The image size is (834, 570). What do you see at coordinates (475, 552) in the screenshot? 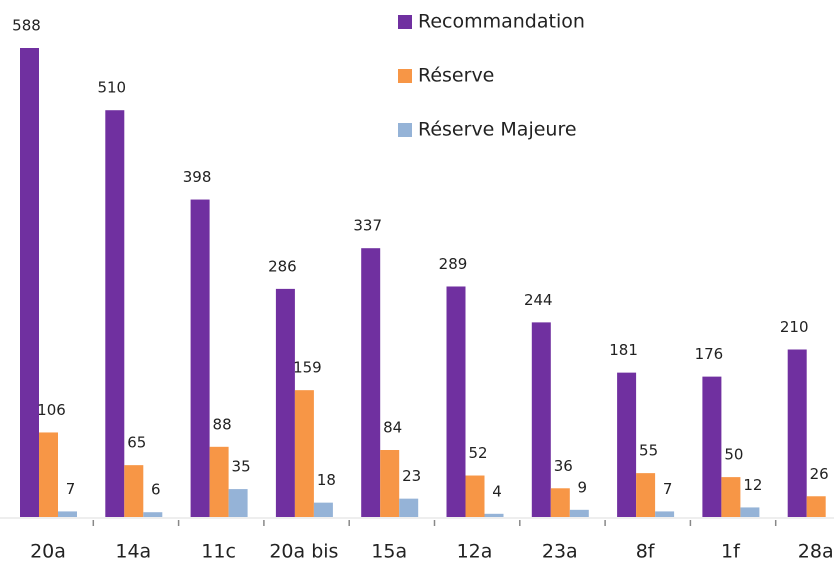
I see `x-tick-label: 12a` at bounding box center [475, 552].